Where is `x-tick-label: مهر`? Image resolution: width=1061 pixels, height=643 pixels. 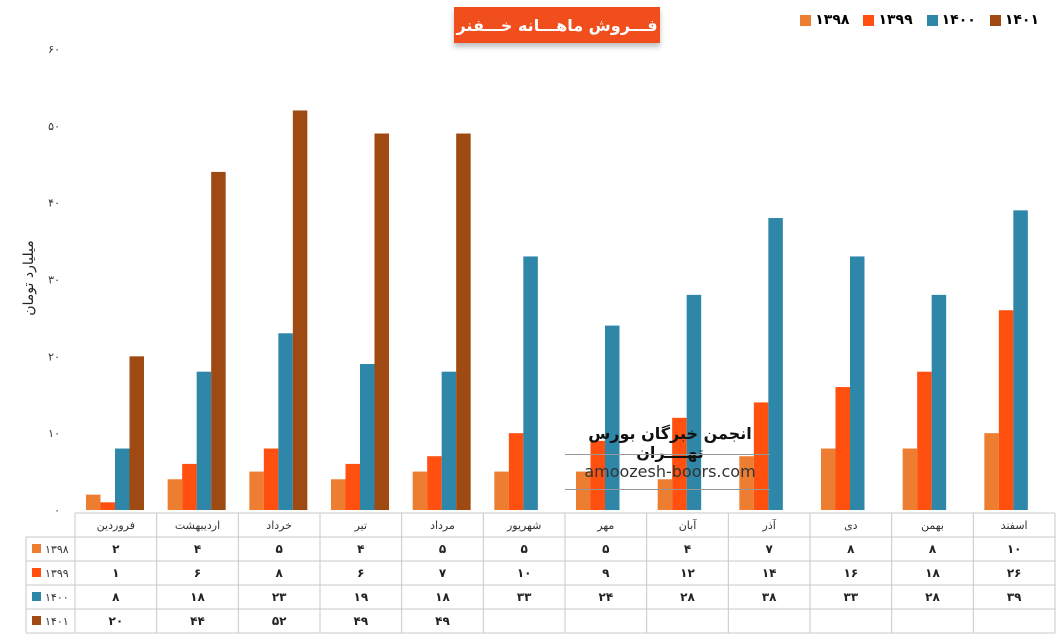
x-tick-label: مهر is located at coordinates (605, 525).